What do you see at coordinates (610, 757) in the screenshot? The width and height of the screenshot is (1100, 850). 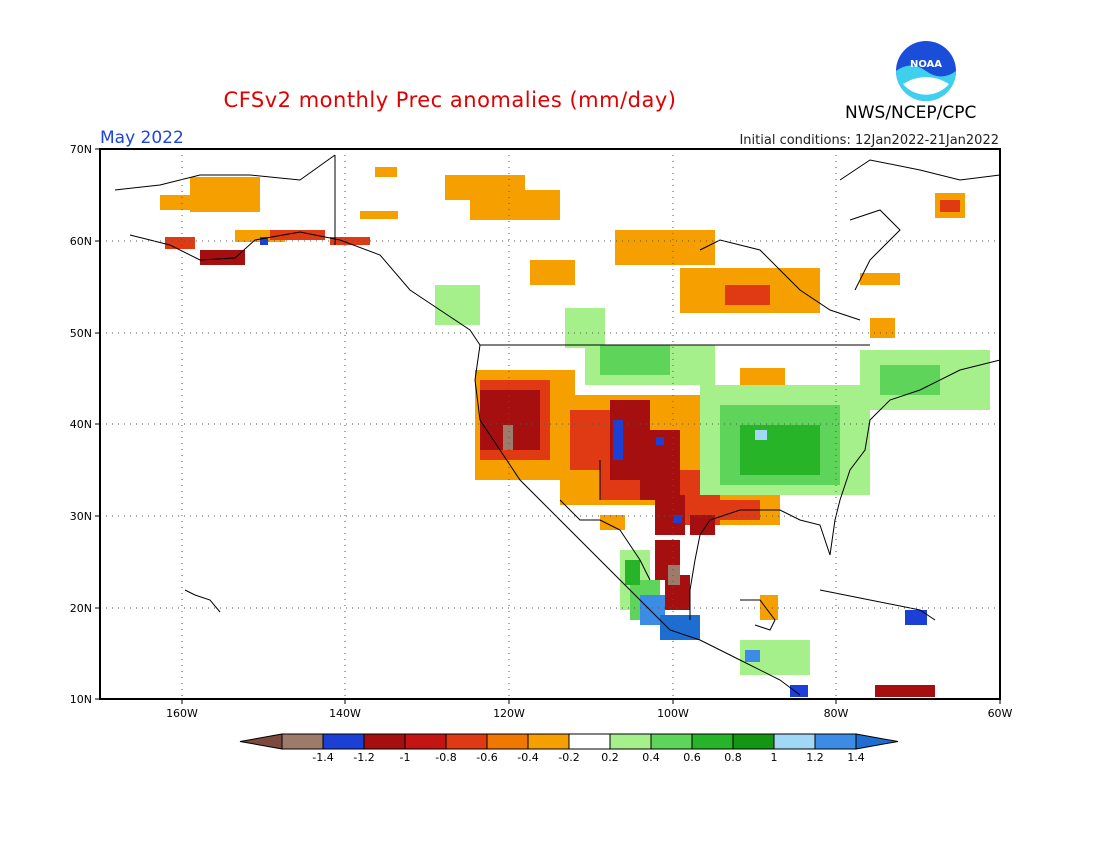 I see `colorbar-label: 0.2` at bounding box center [610, 757].